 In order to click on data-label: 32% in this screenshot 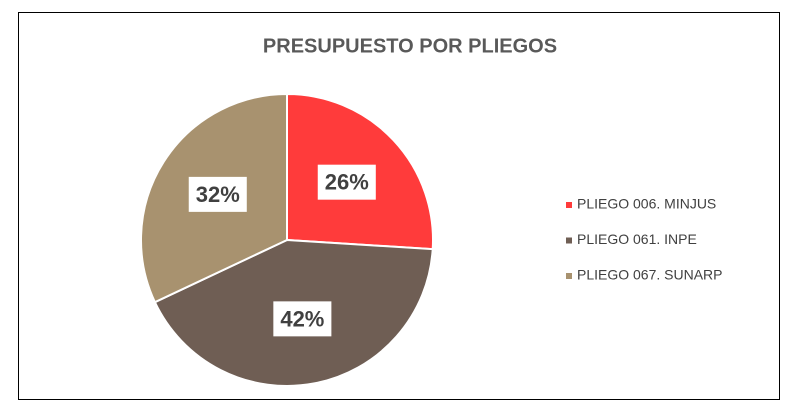, I will do `click(218, 194)`.